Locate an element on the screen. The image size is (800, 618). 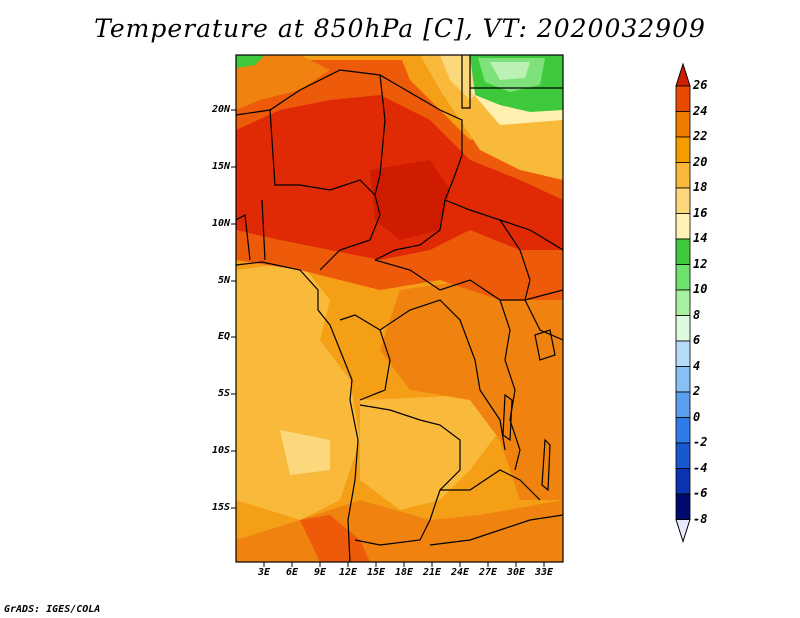
lat-label: 10S is located at coordinates (220, 450).